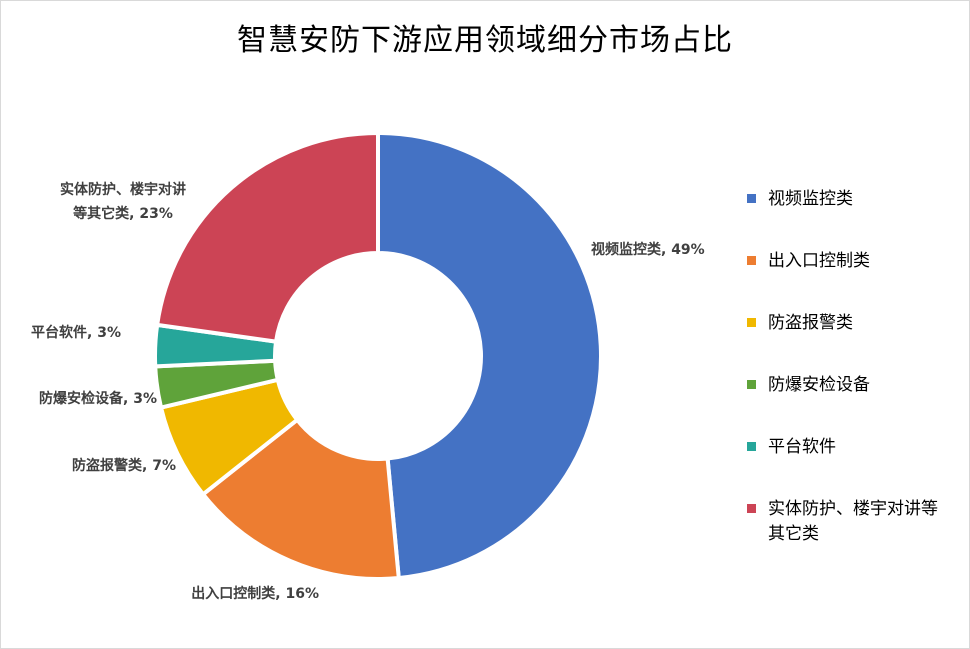 This screenshot has width=970, height=649. What do you see at coordinates (124, 465) in the screenshot?
I see `data-label-2: 防盗报警类, 7%` at bounding box center [124, 465].